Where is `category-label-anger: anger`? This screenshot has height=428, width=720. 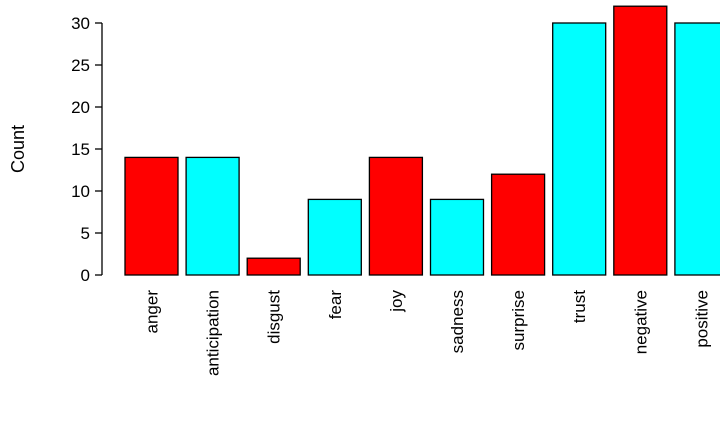
category-label-anger: anger is located at coordinates (152, 312).